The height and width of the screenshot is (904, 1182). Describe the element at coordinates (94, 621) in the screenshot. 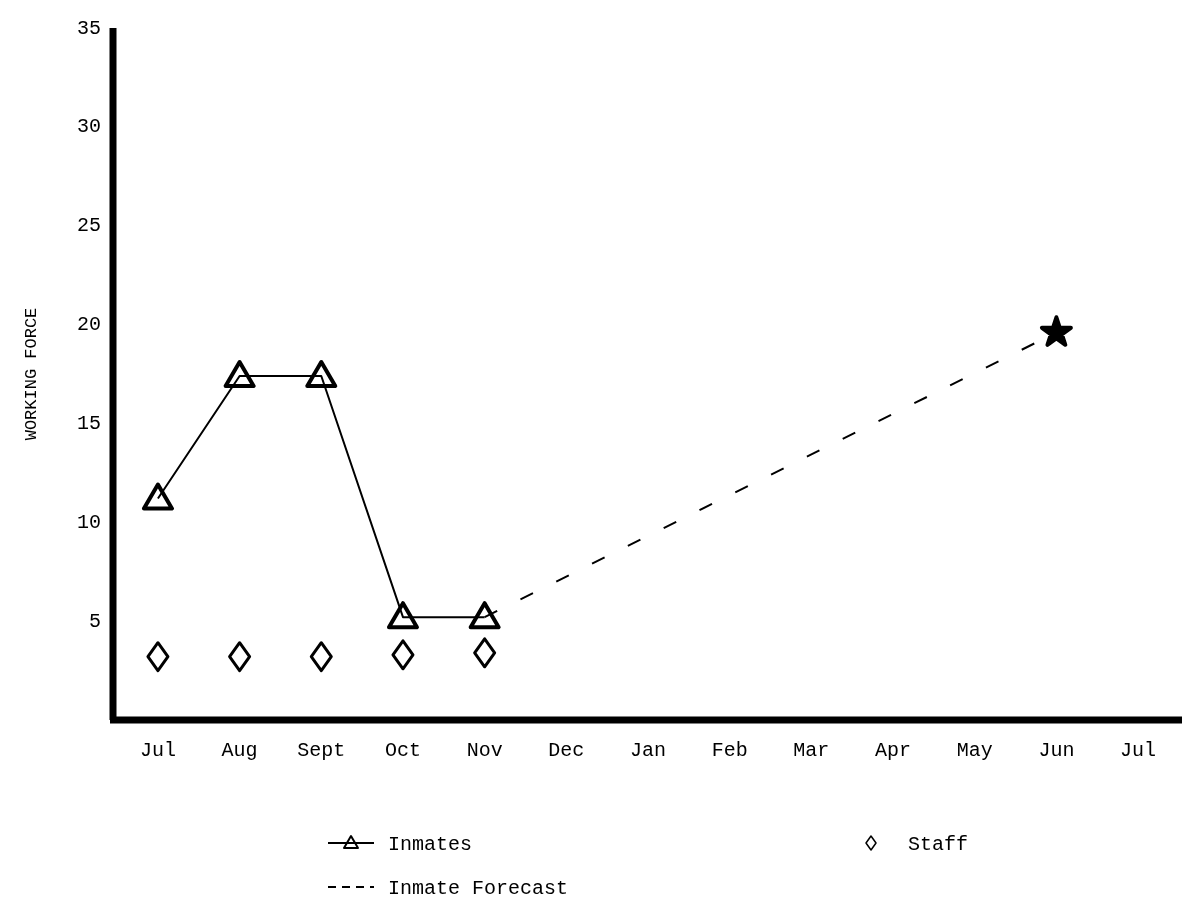

I see `y-tick-label: 5` at that location.